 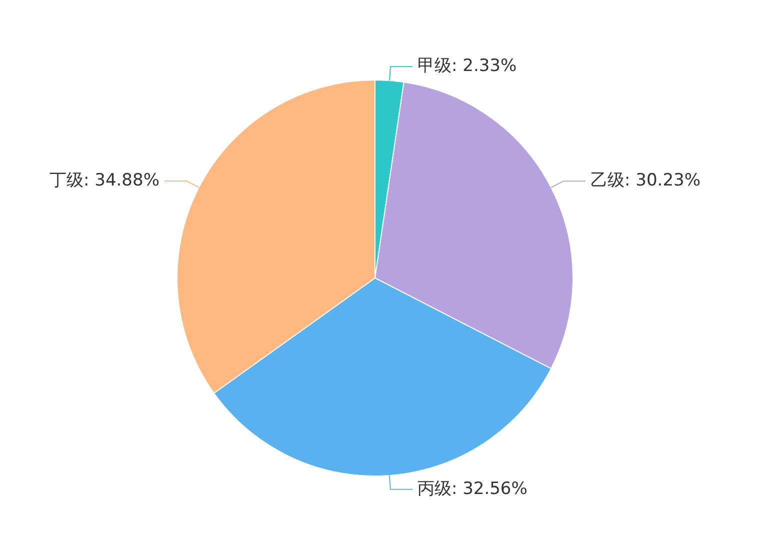 What do you see at coordinates (472, 489) in the screenshot?
I see `slice-label: 丙级: 32.56%` at bounding box center [472, 489].